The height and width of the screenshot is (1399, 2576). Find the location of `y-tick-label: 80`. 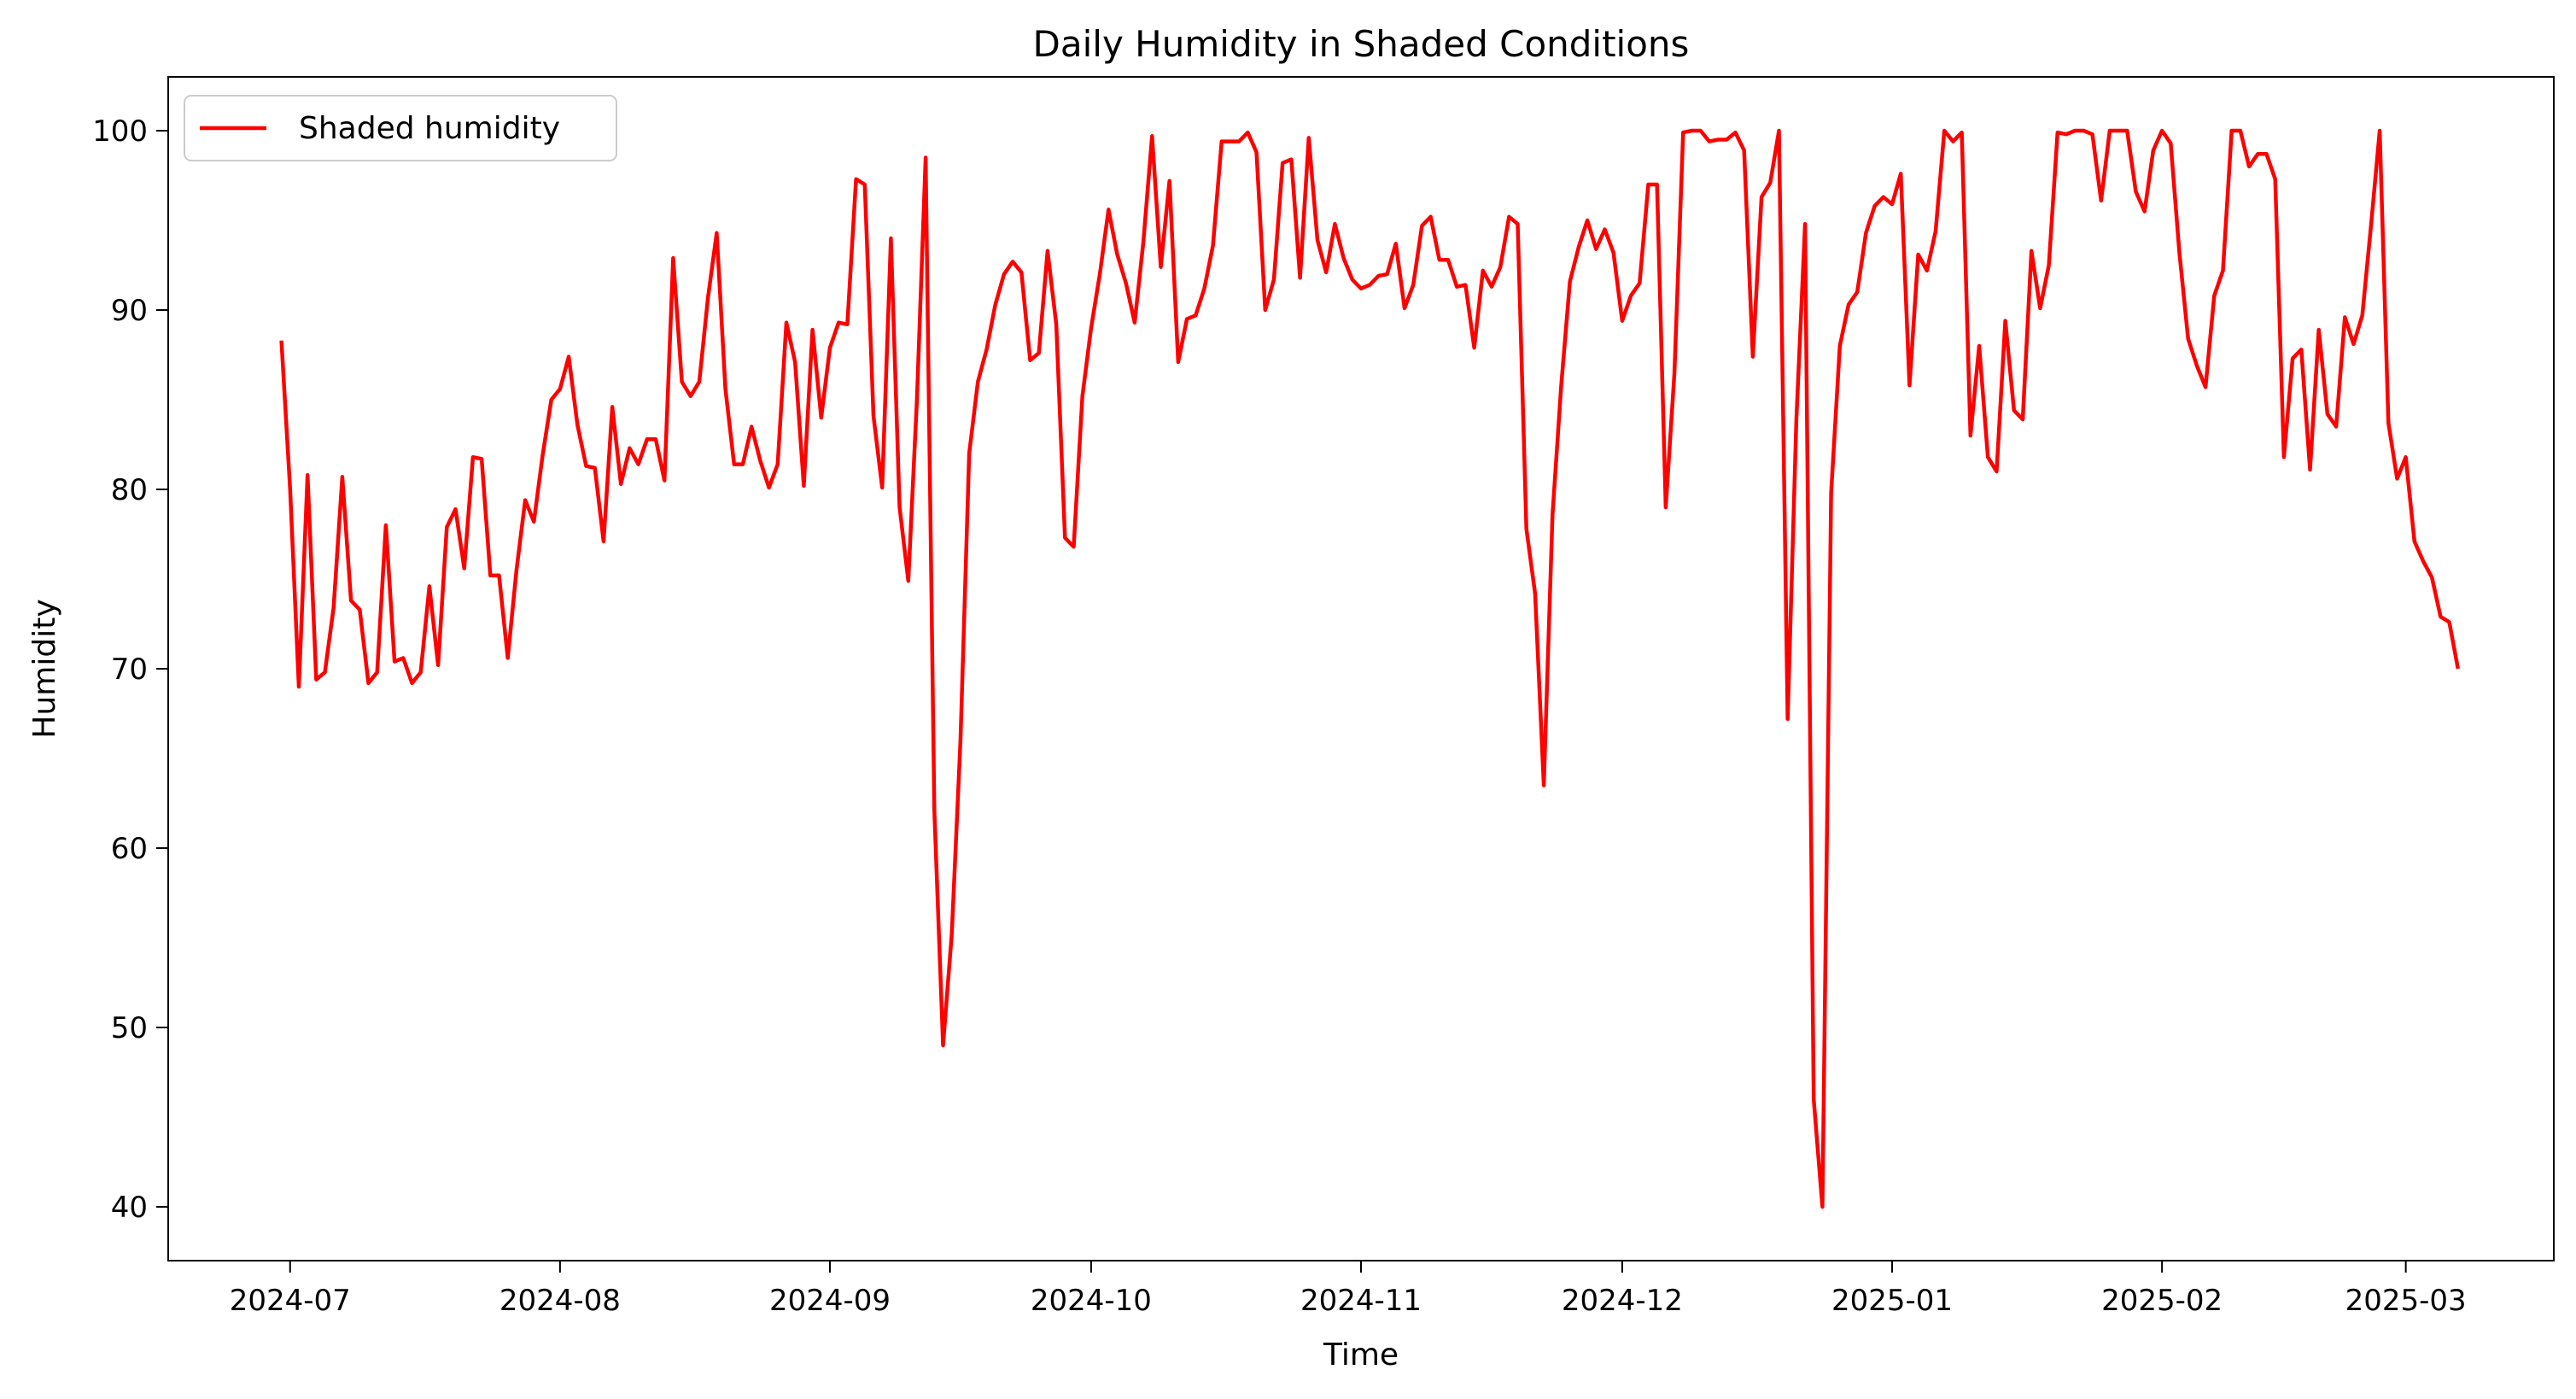

y-tick-label: 80 is located at coordinates (129, 490).